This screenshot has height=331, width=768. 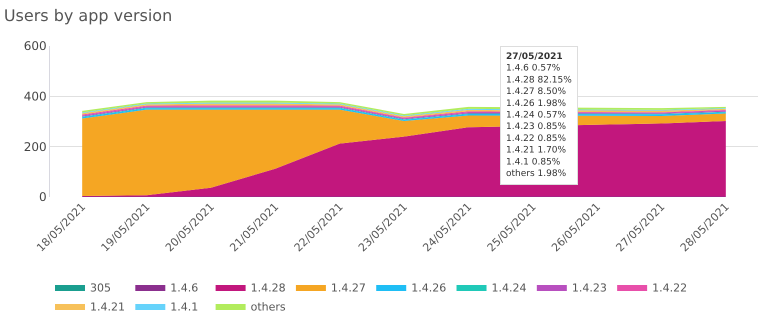 I want to click on annotation: 1.4.1 0.85%, so click(x=533, y=162).